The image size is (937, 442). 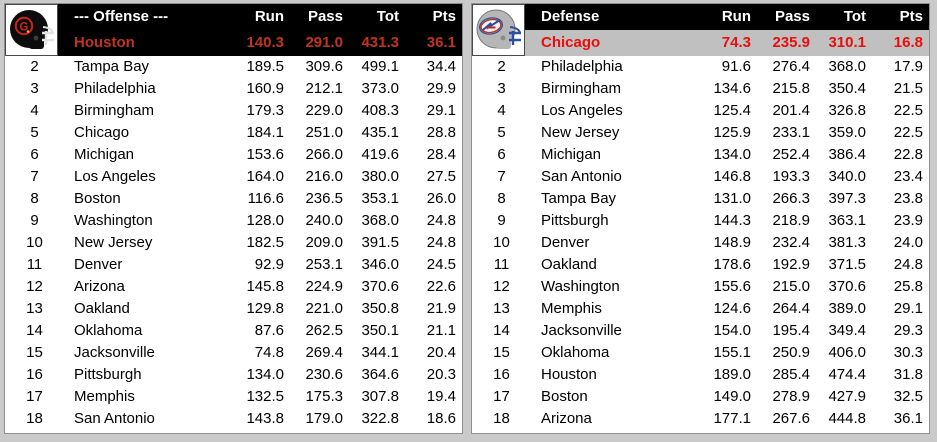 I want to click on pass-cell: 285.4, so click(x=791, y=374).